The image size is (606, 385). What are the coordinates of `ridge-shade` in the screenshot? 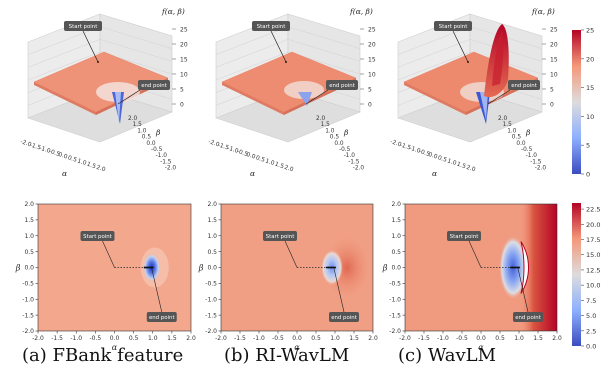 It's located at (498, 58).